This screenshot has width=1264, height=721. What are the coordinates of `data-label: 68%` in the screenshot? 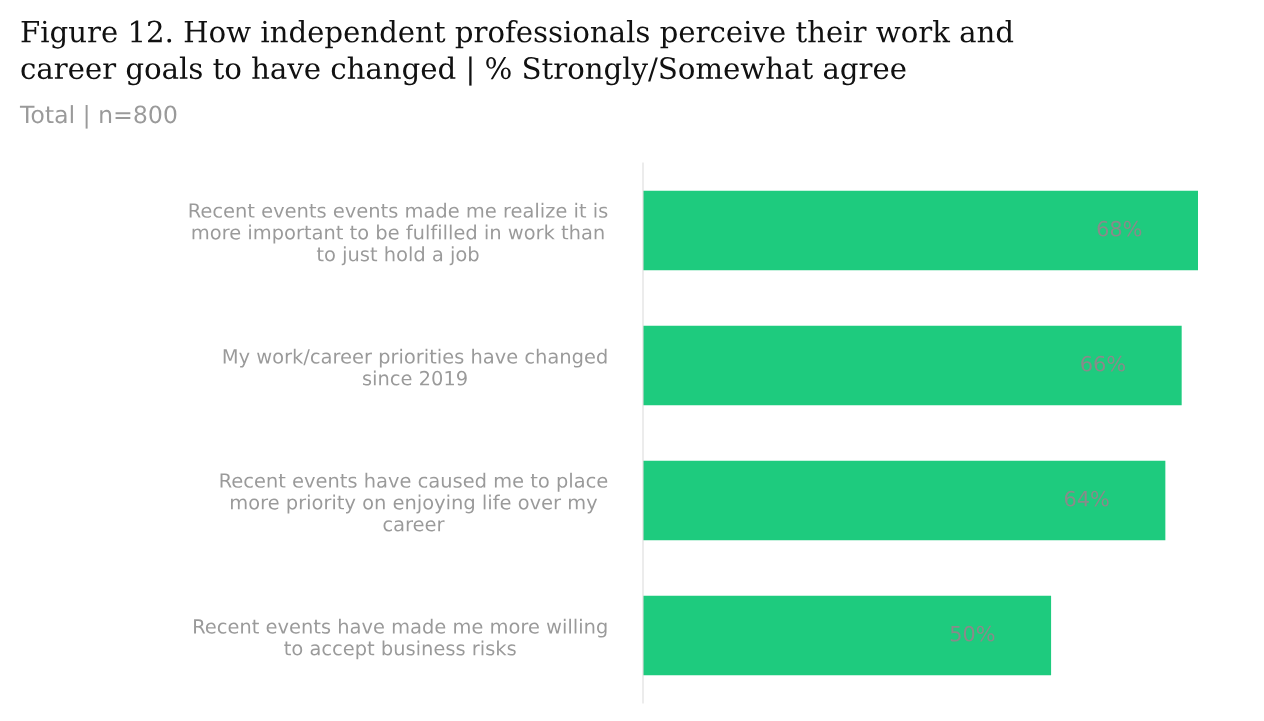 It's located at (1119, 228).